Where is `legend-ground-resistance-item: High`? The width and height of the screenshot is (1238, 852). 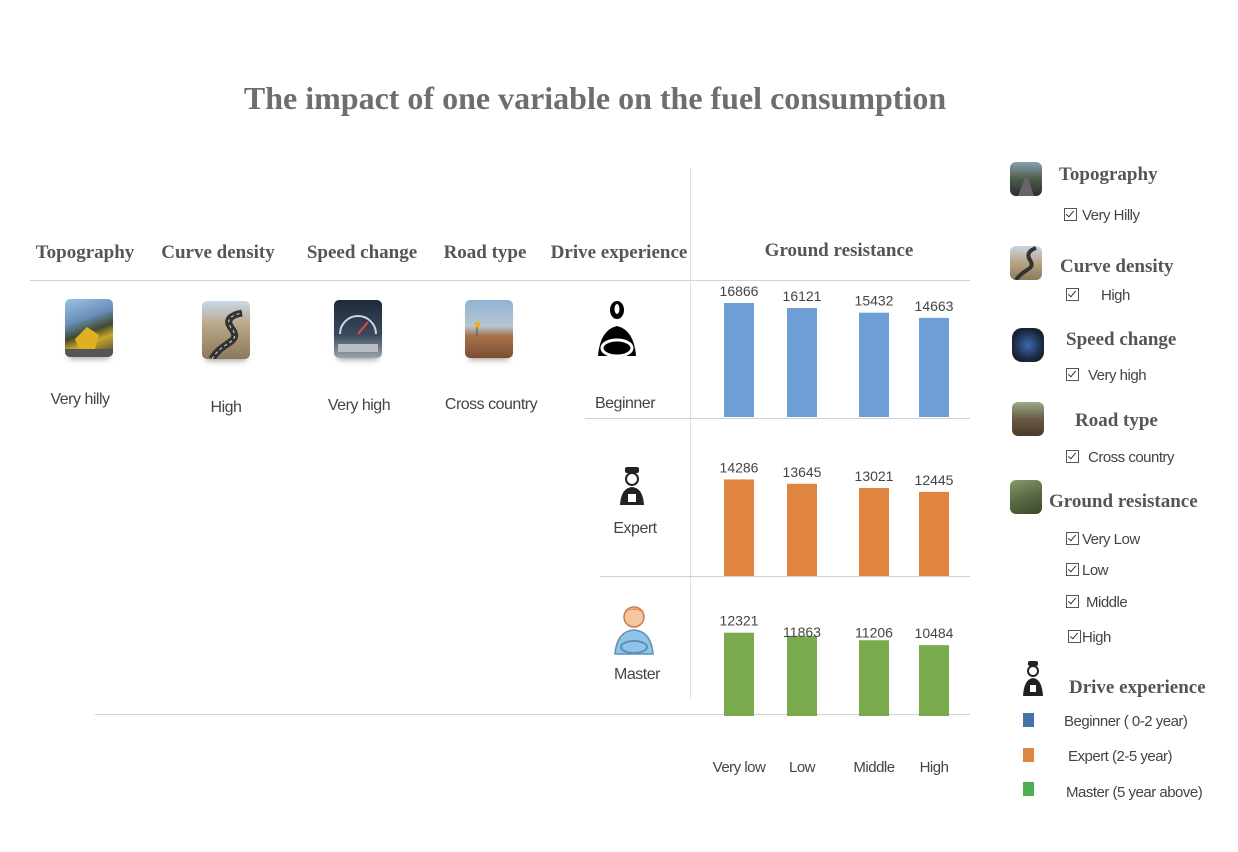 legend-ground-resistance-item: High is located at coordinates (1089, 637).